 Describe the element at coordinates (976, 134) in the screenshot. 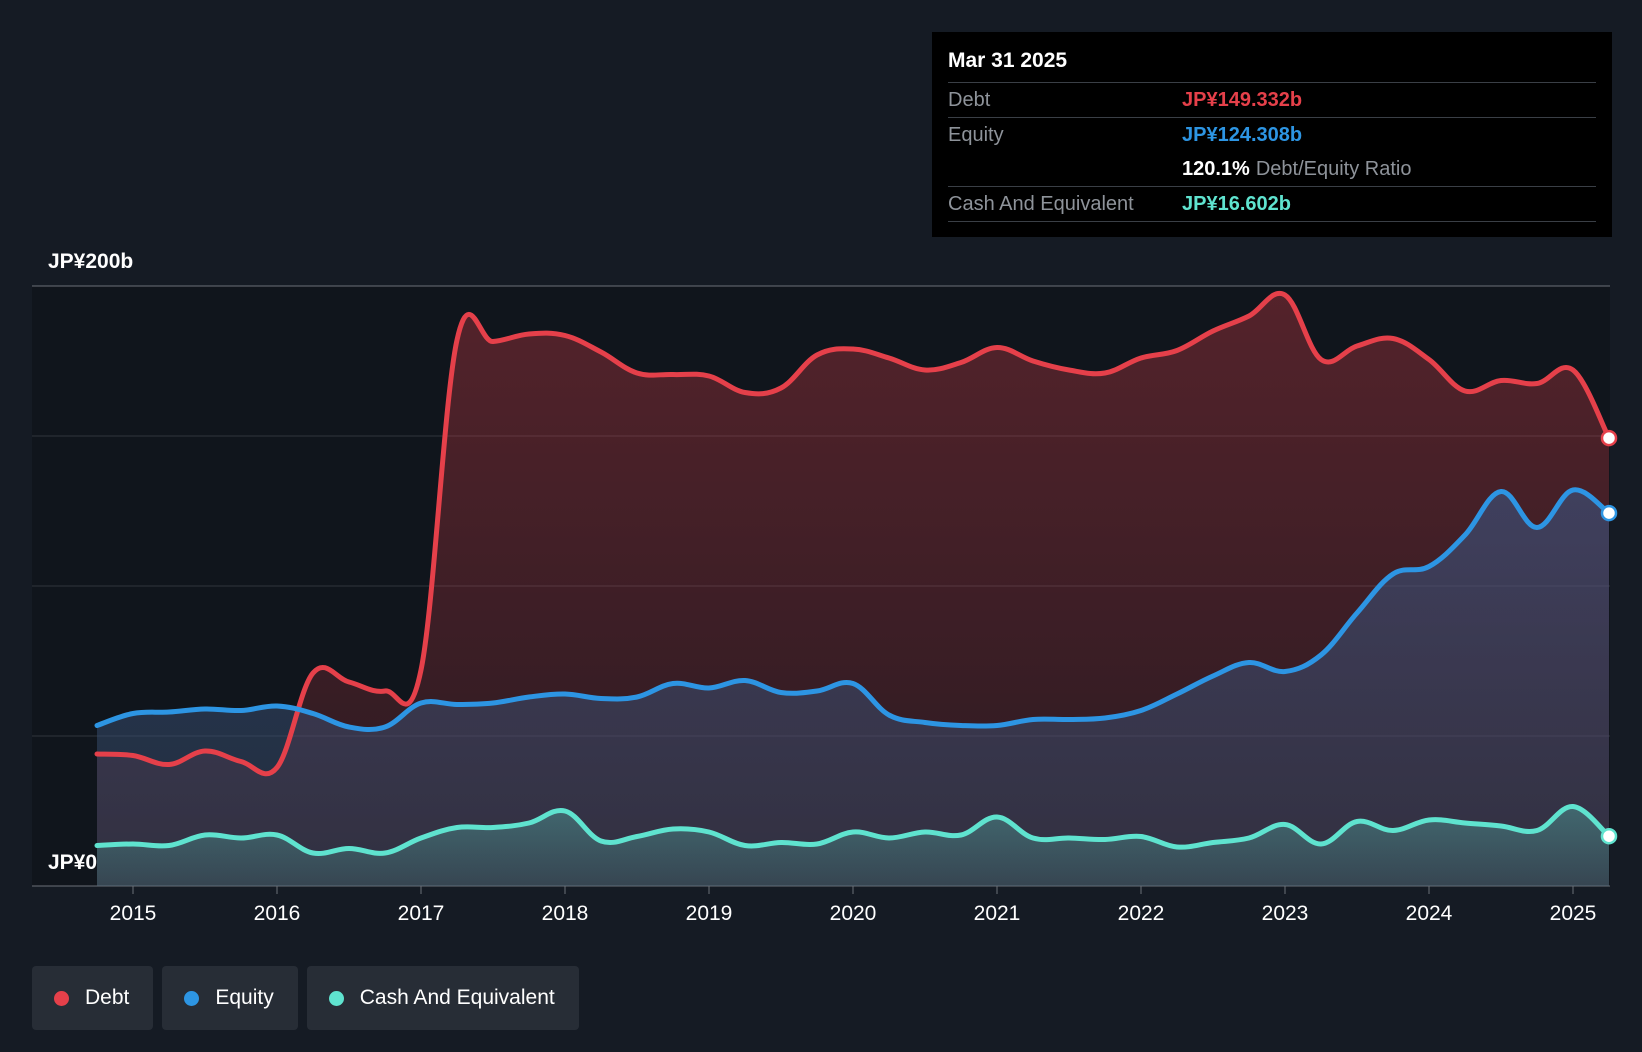

I see `tooltip-equity-label: Equity` at that location.